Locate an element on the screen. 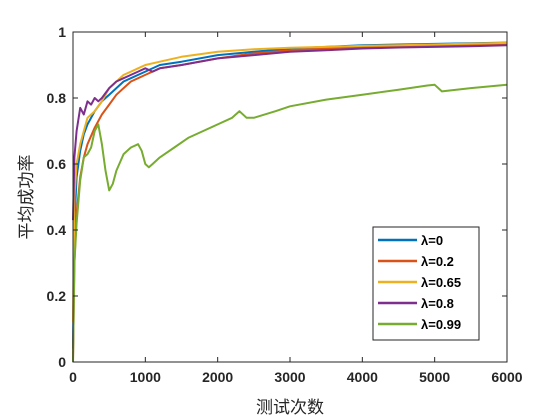 This screenshot has height=420, width=560. y-axis-title: 平均成功率 is located at coordinates (27, 197).